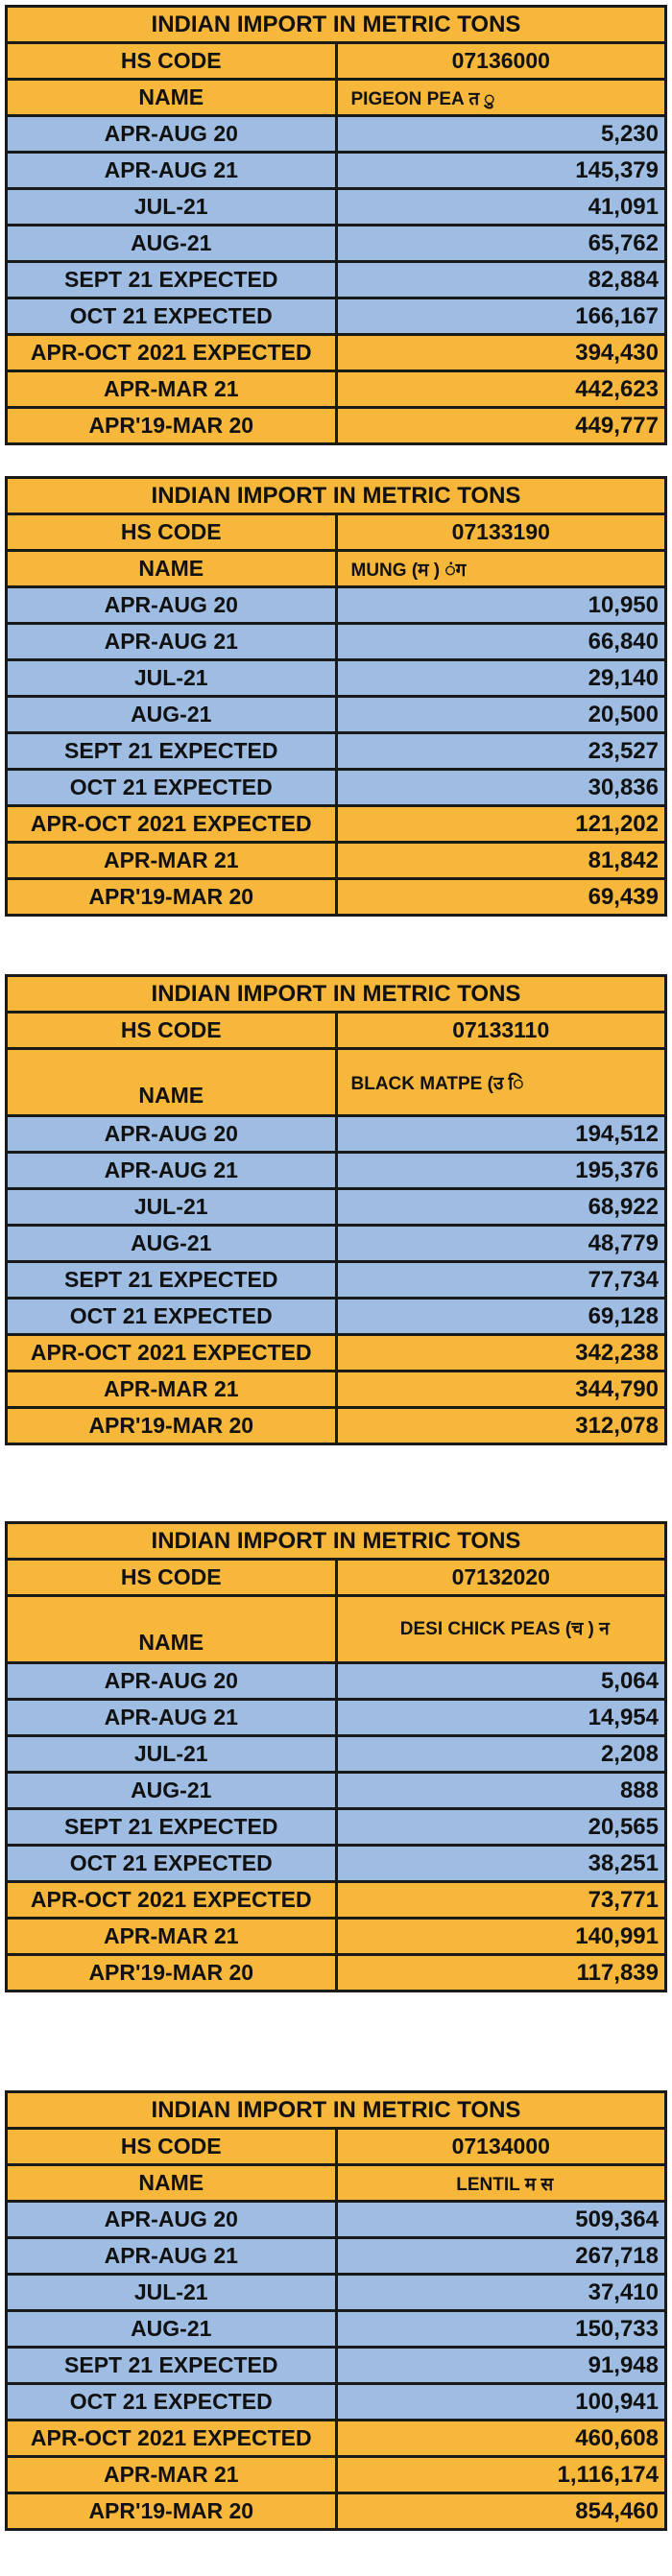 The image size is (672, 2576). I want to click on row-value: 5,230, so click(501, 134).